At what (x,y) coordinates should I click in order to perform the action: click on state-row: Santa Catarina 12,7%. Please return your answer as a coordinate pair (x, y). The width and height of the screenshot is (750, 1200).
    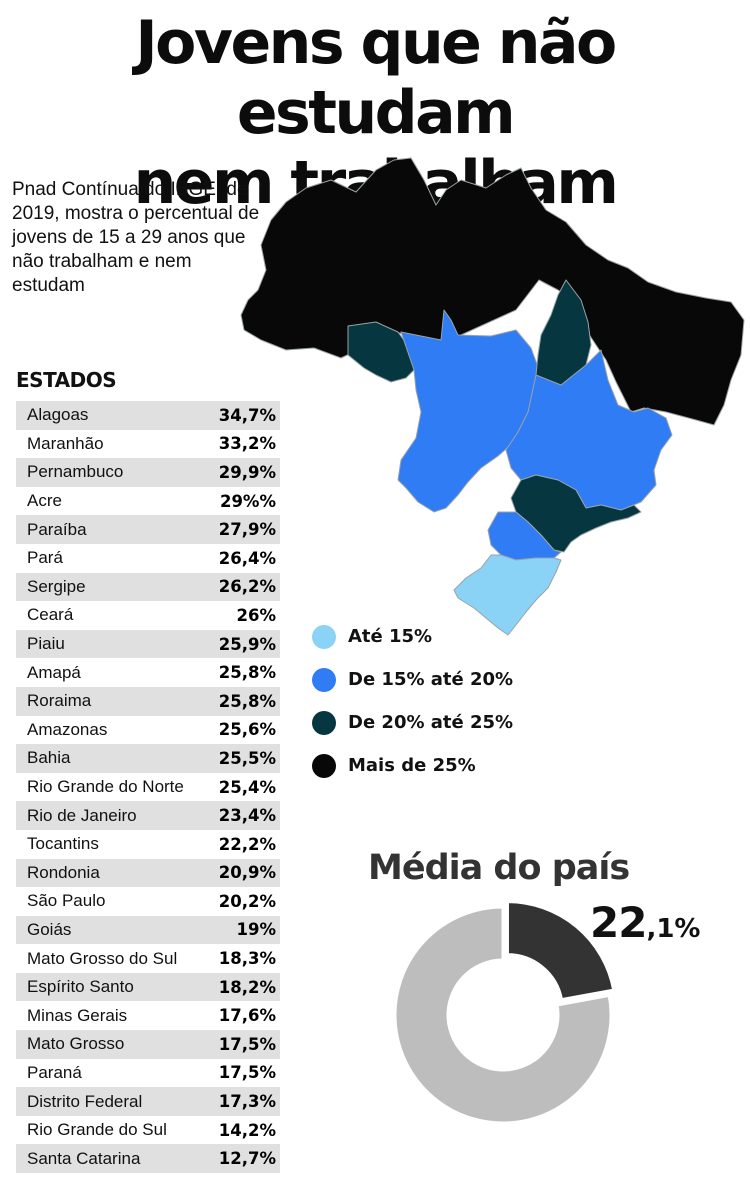
    Looking at the image, I should click on (148, 1159).